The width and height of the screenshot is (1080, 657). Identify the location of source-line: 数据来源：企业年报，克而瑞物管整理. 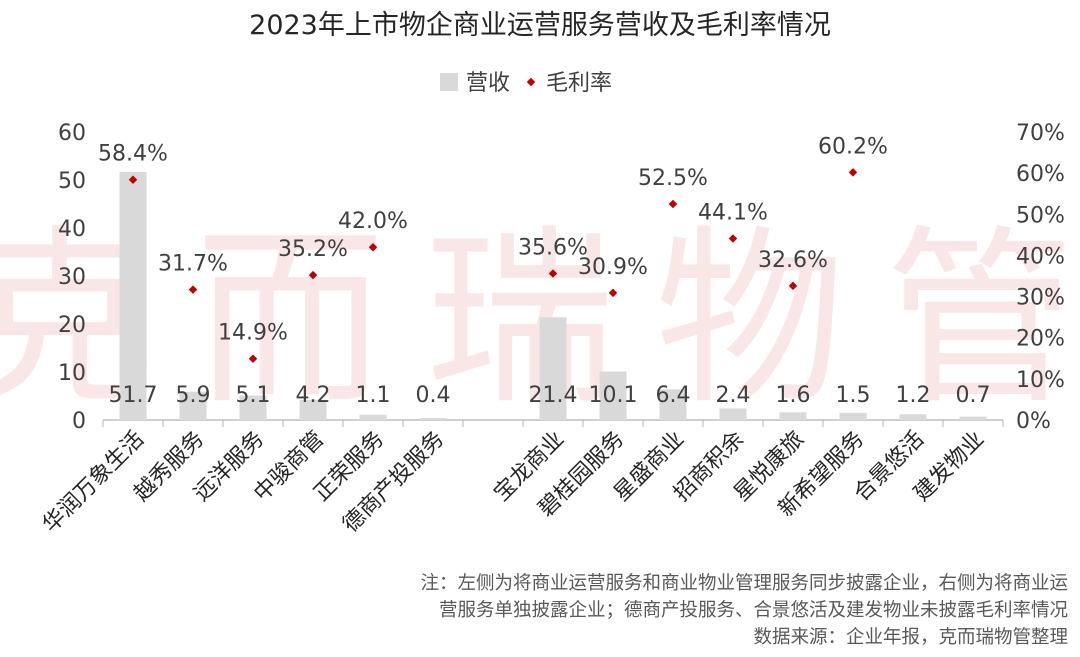
(910, 637).